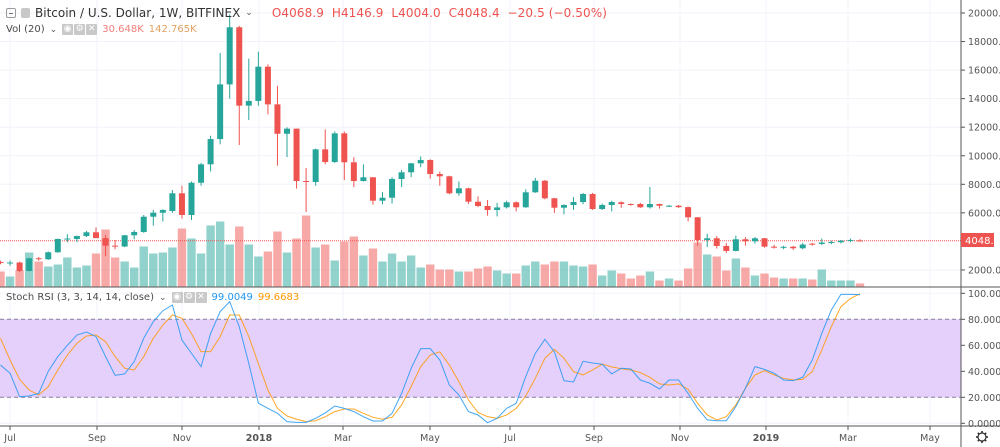 This screenshot has height=447, width=1000. I want to click on stoch-tick-label: 60.0000, so click(984, 346).